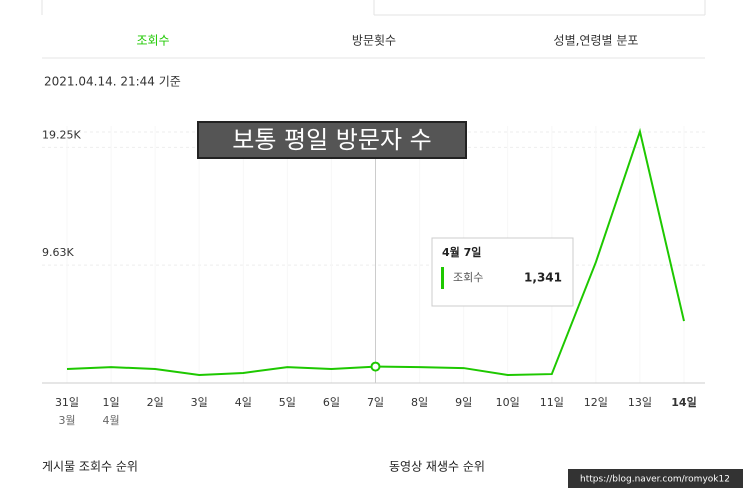 The image size is (743, 495). I want to click on tooltip-series: 조회수, so click(468, 277).